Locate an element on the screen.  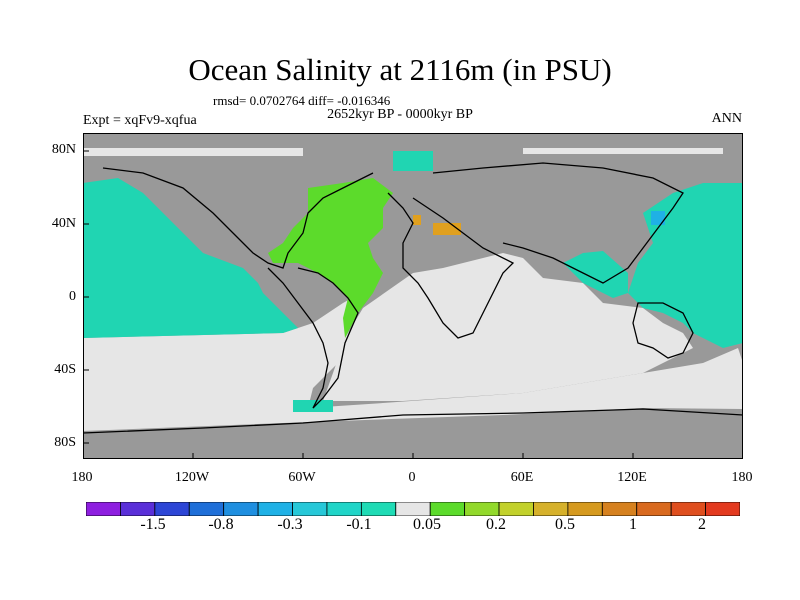
south-atlantic-neutral is located at coordinates (508, 327).